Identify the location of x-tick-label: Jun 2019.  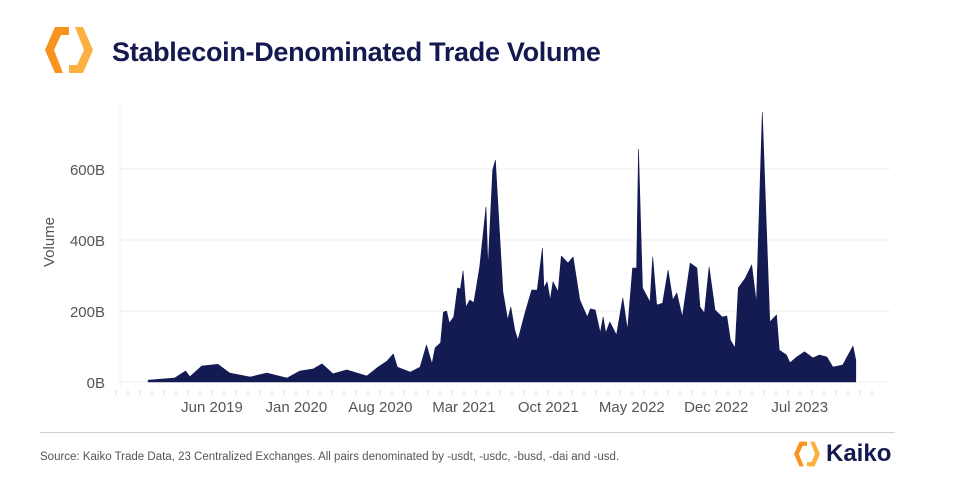
(212, 407).